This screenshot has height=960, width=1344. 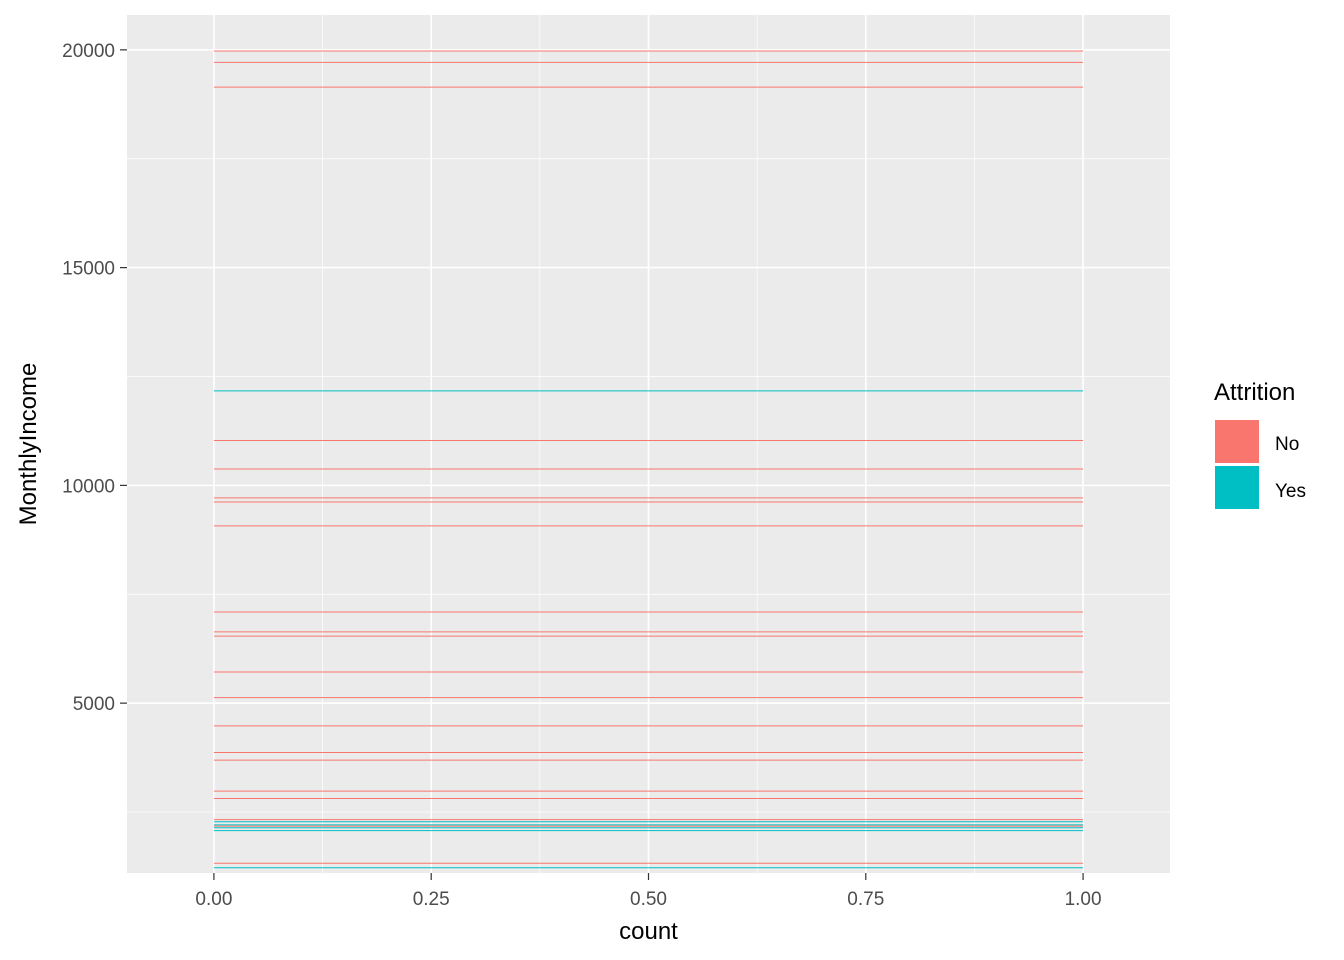 I want to click on y-tick-label: 20000, so click(x=88, y=51).